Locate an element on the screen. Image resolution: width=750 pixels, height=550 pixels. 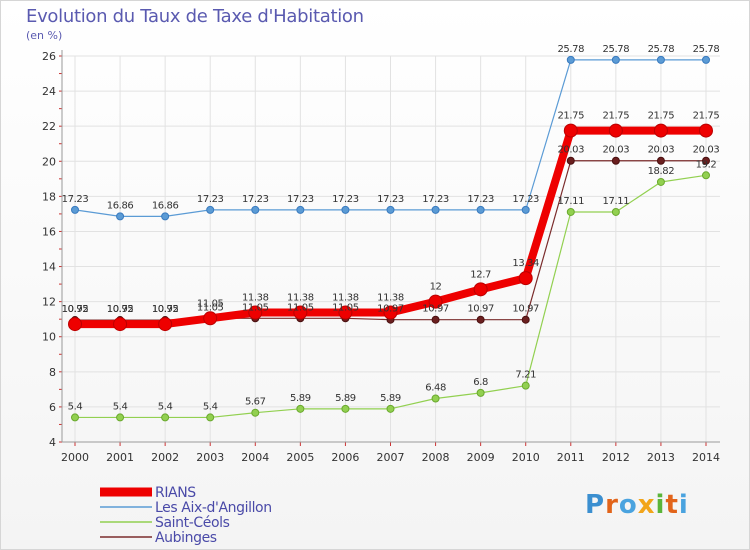
data-label-saint-ceols: 7.21 is located at coordinates (525, 375).